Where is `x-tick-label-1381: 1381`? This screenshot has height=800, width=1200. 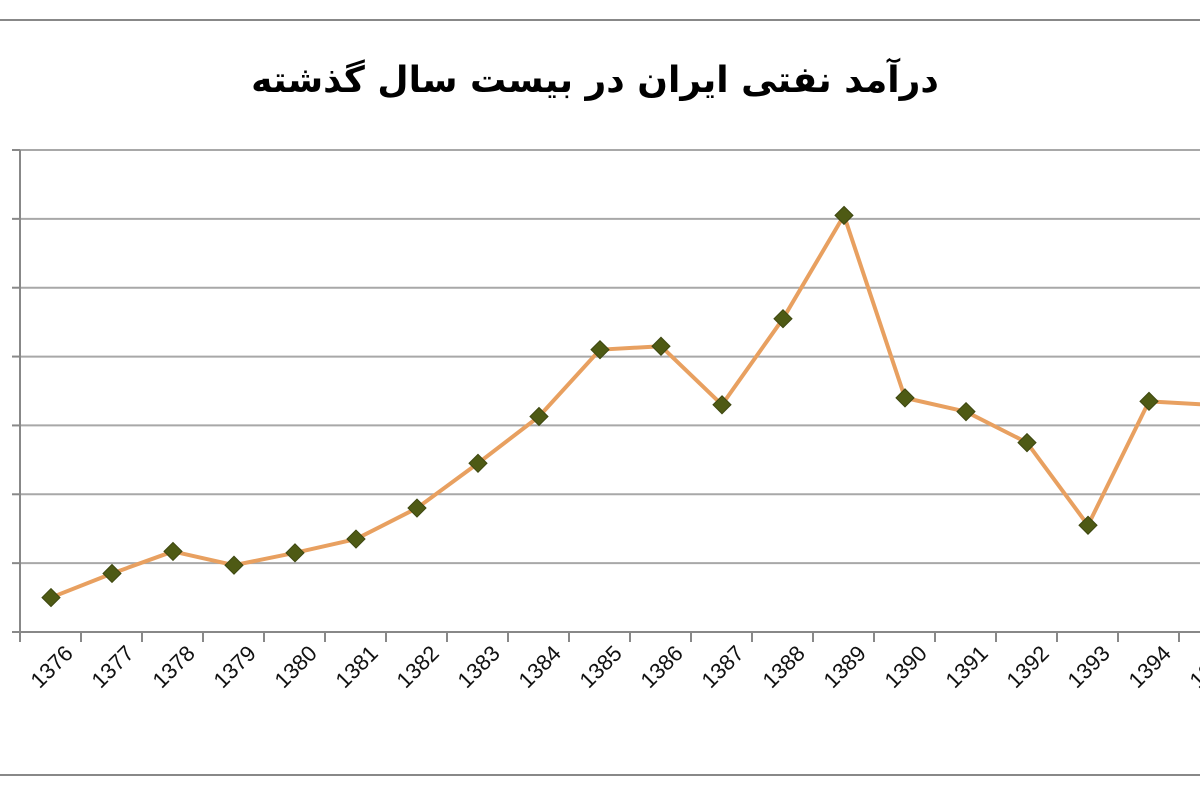 x-tick-label-1381: 1381 is located at coordinates (357, 667).